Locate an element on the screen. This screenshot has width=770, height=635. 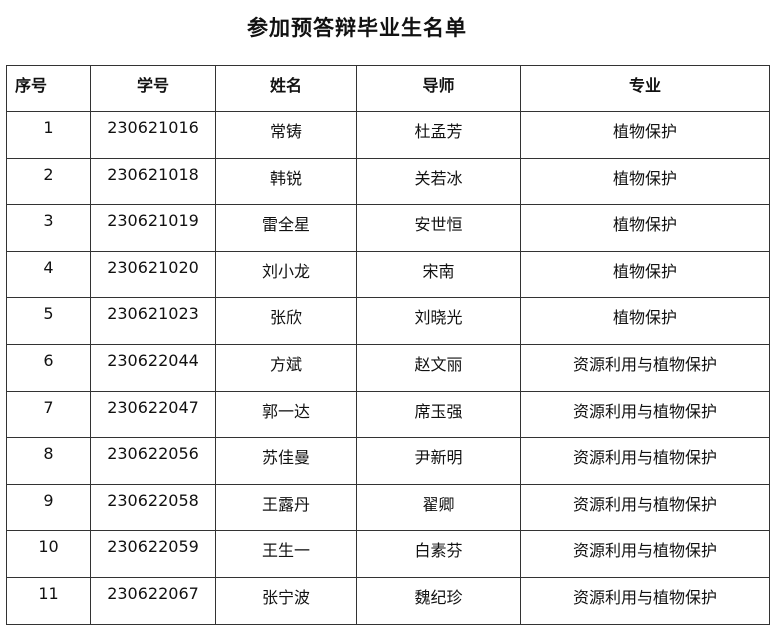
cell-name: 方斌 is located at coordinates (286, 367).